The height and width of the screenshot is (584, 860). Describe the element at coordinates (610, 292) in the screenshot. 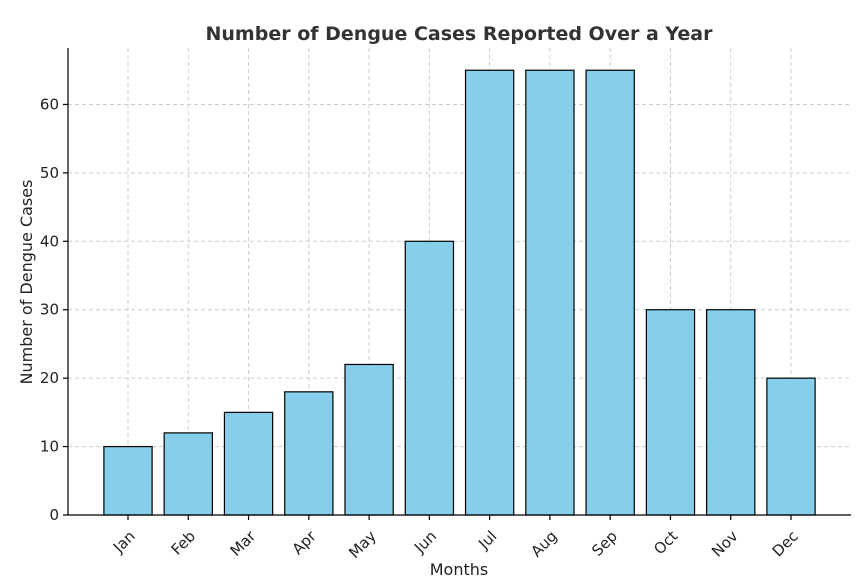

I see `bar-sep` at that location.